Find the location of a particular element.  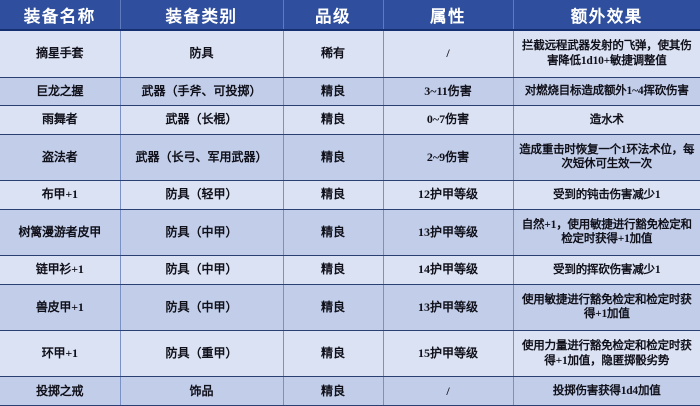

table-row: 摘星手套 防具 稀有 / 拦截远程武器发射的飞弹，使其伤害降低1d10+敏捷调整值 is located at coordinates (350, 53).